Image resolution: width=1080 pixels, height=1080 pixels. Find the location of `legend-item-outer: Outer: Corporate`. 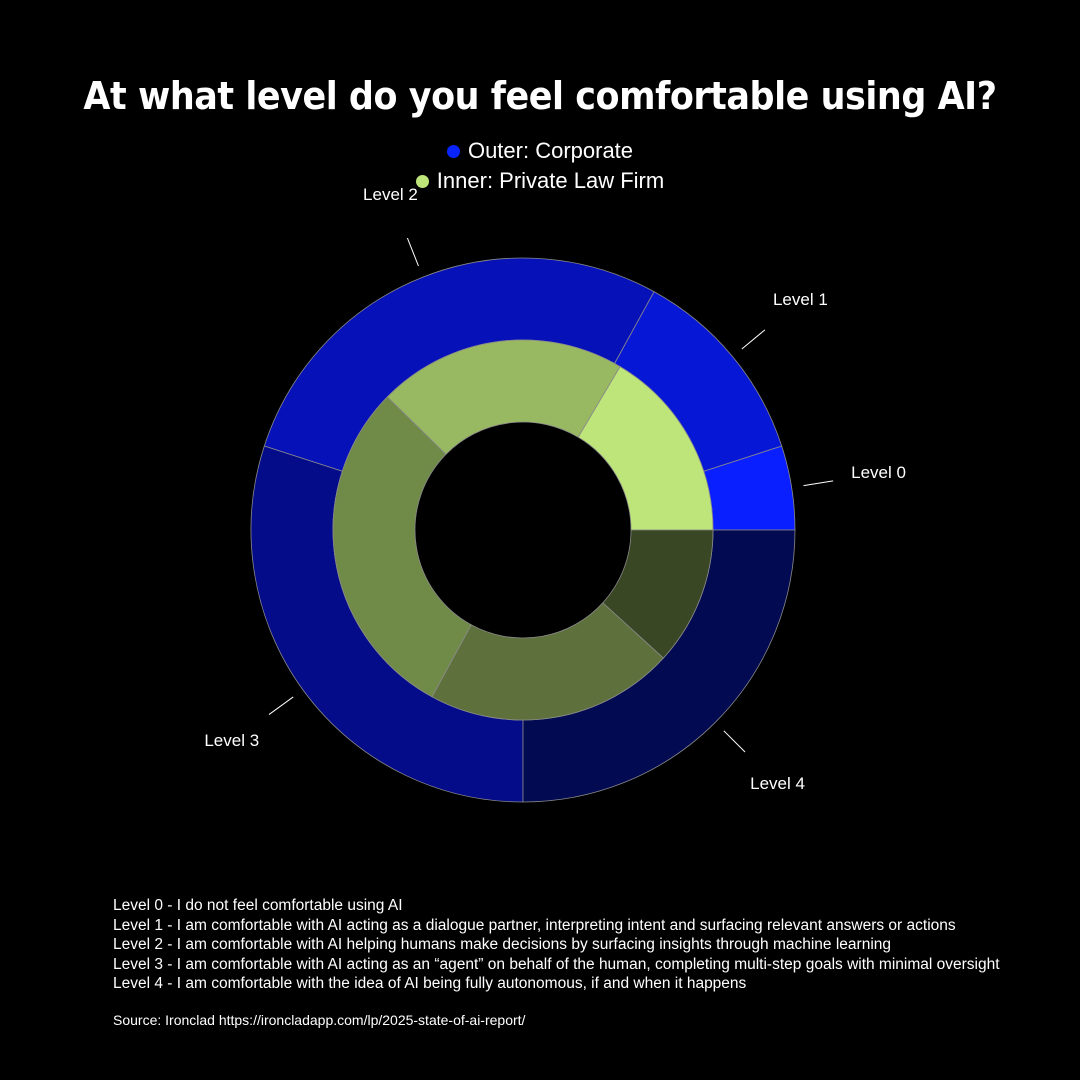

legend-item-outer: Outer: Corporate is located at coordinates (540, 151).